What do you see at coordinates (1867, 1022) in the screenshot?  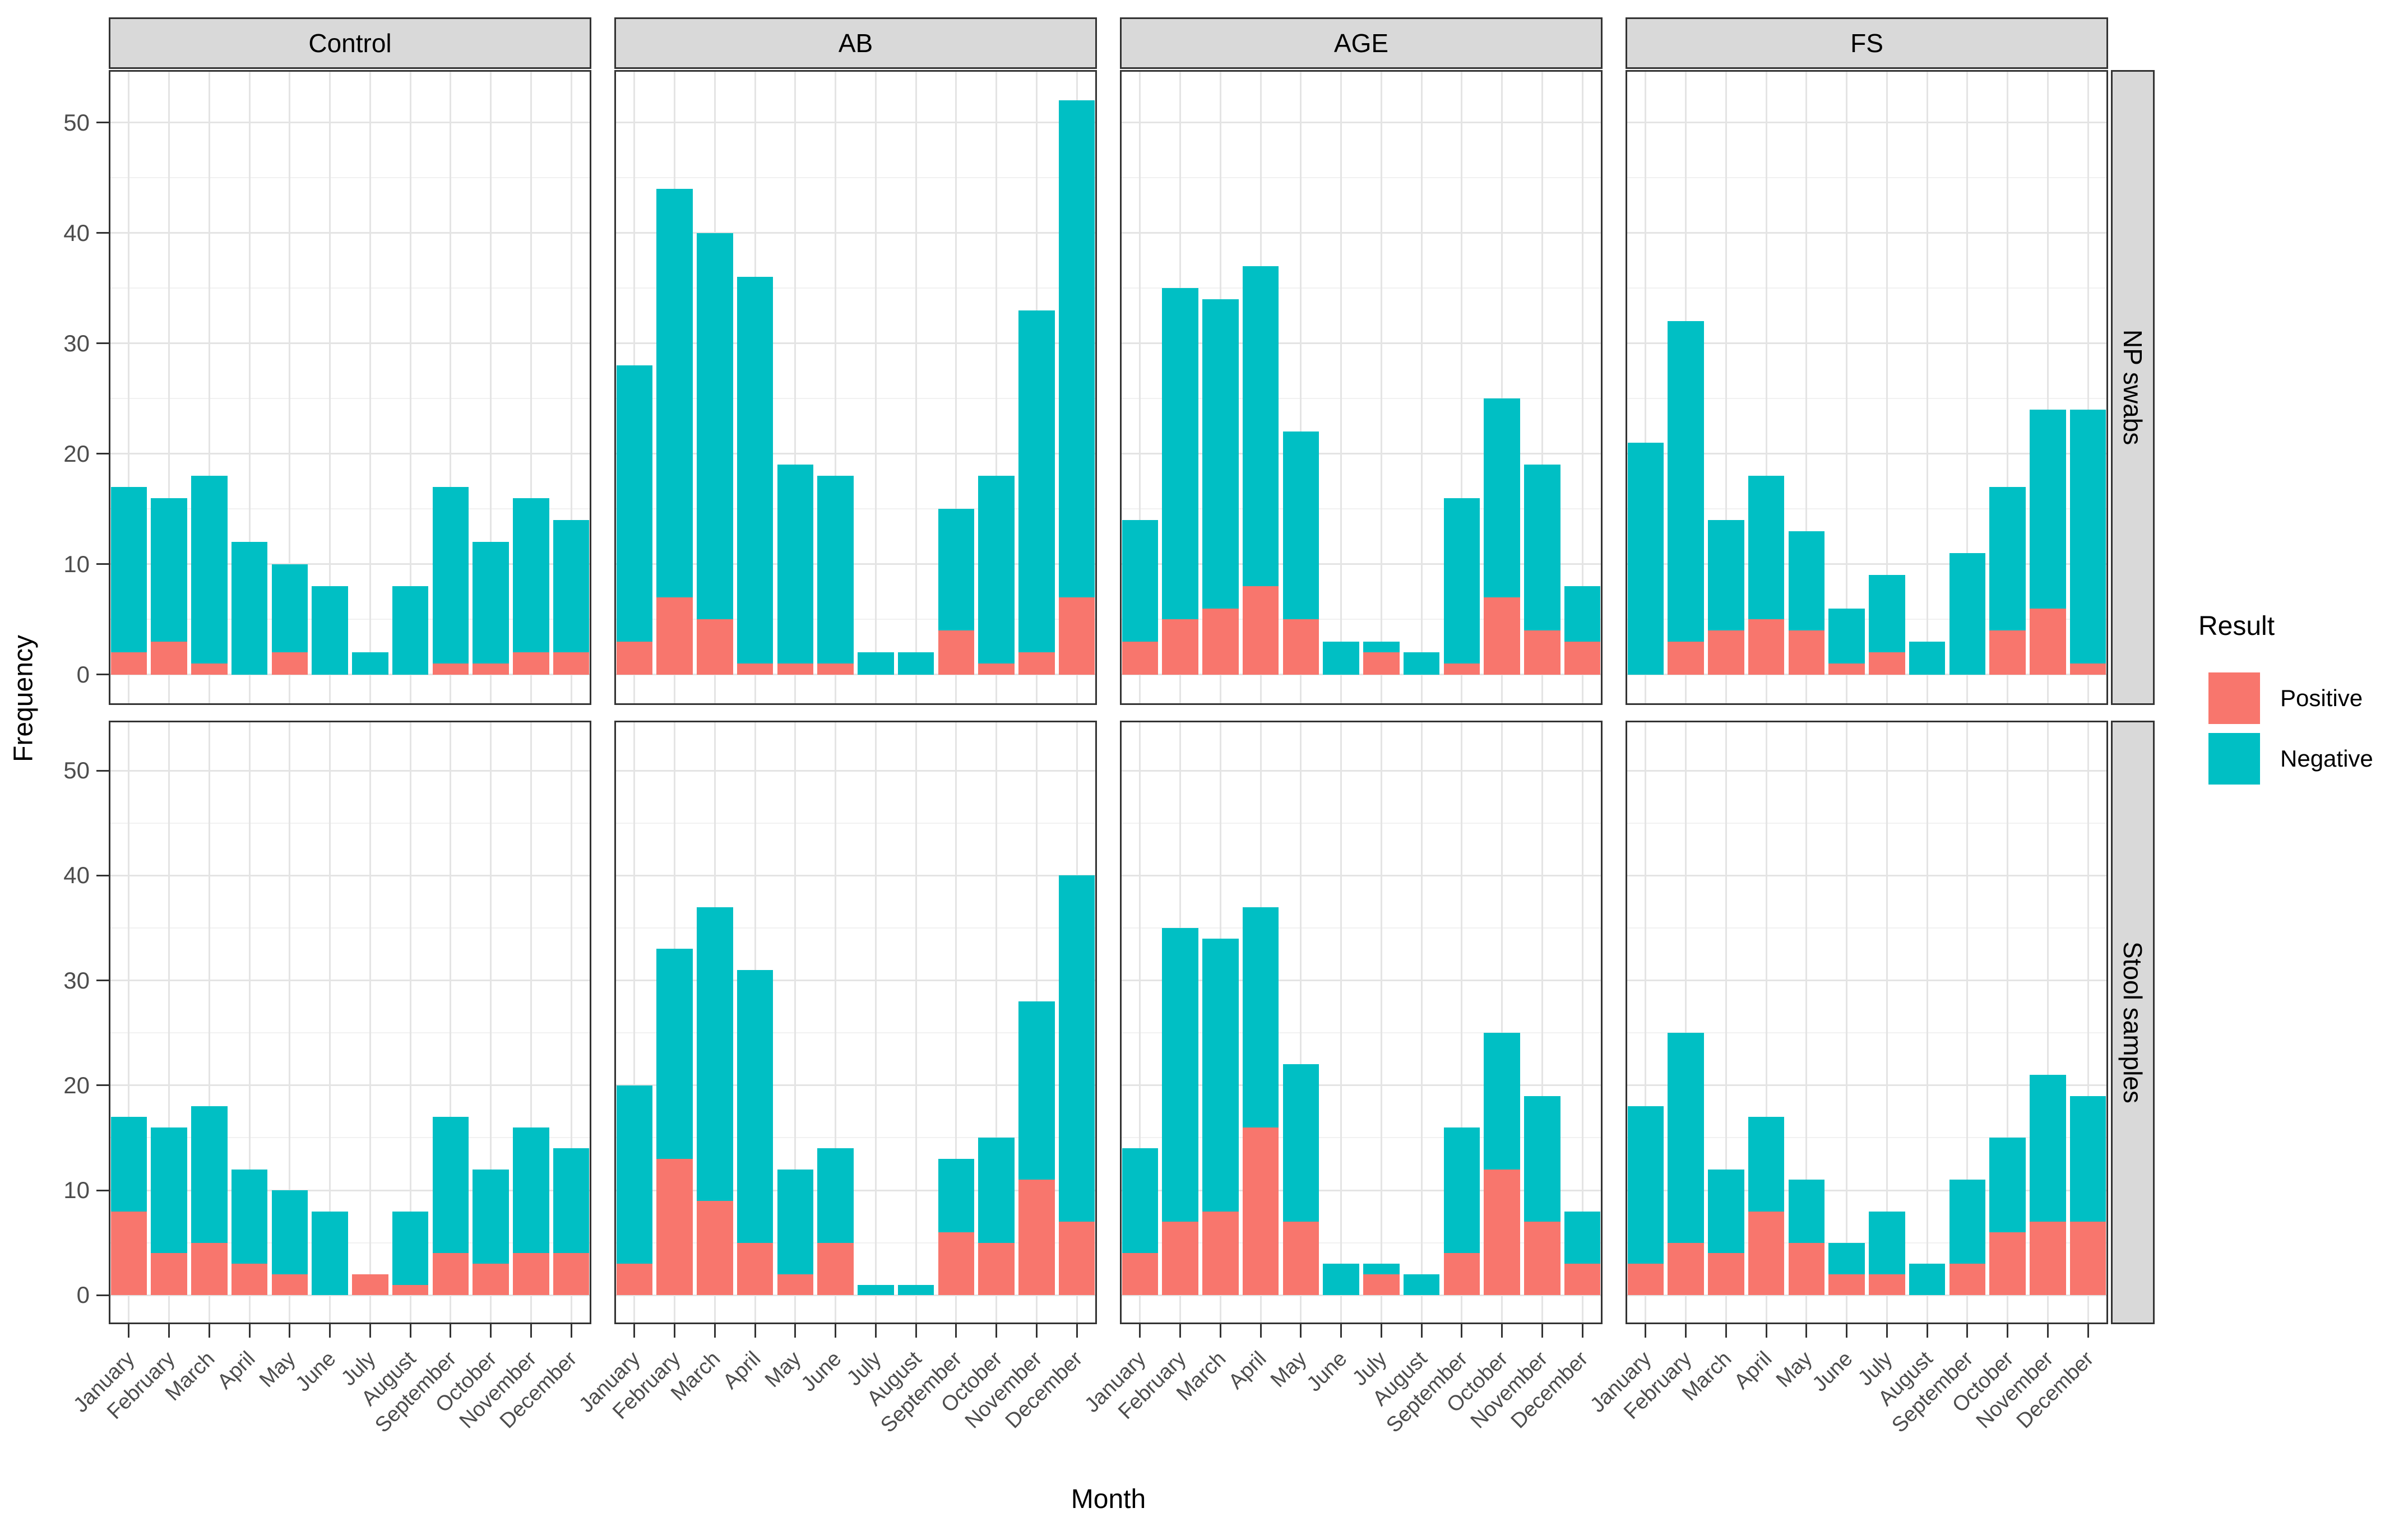 I see `panel-FS-Stool-samples` at bounding box center [1867, 1022].